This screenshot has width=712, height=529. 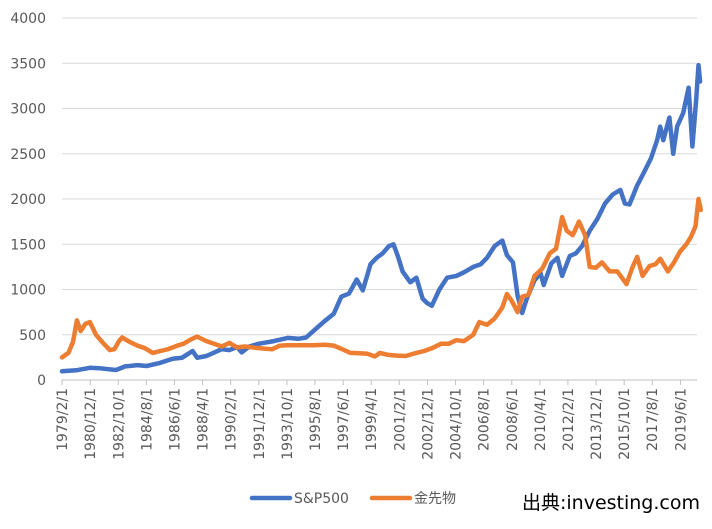 I want to click on y-axis: 0 500 1000 1500 2000 2500 3000 3500 4000, so click(x=28, y=200).